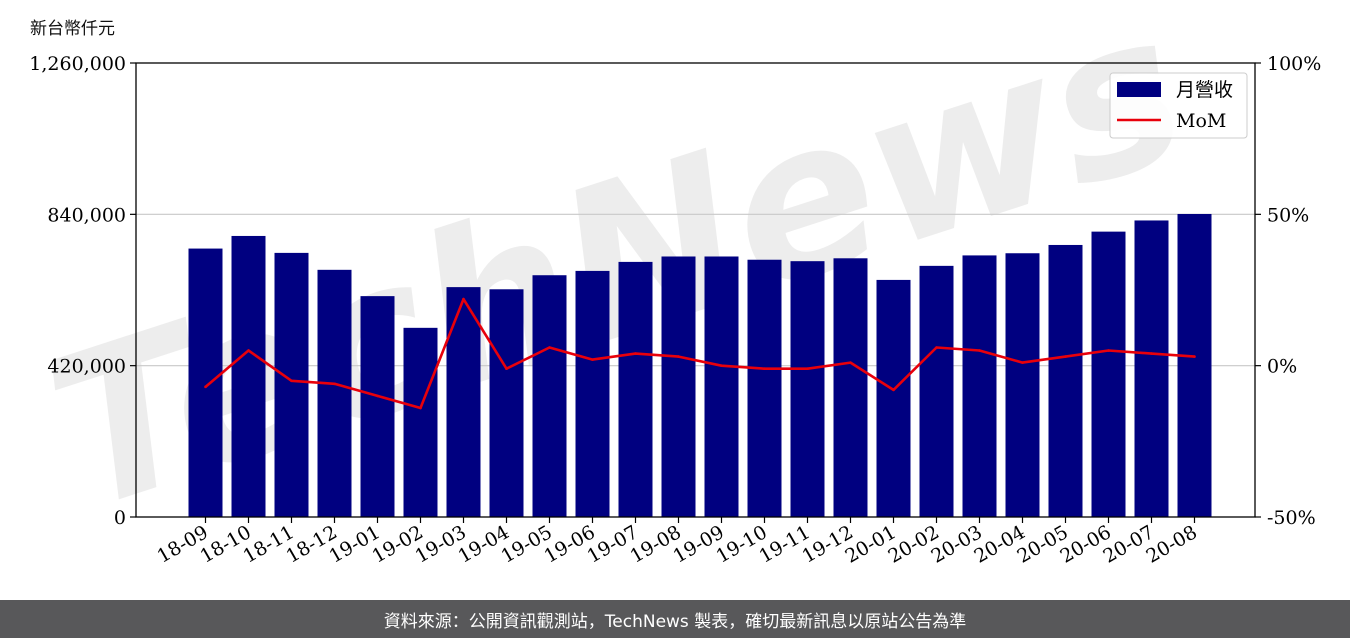  What do you see at coordinates (1288, 215) in the screenshot?
I see `right-tick-label: 50%` at bounding box center [1288, 215].